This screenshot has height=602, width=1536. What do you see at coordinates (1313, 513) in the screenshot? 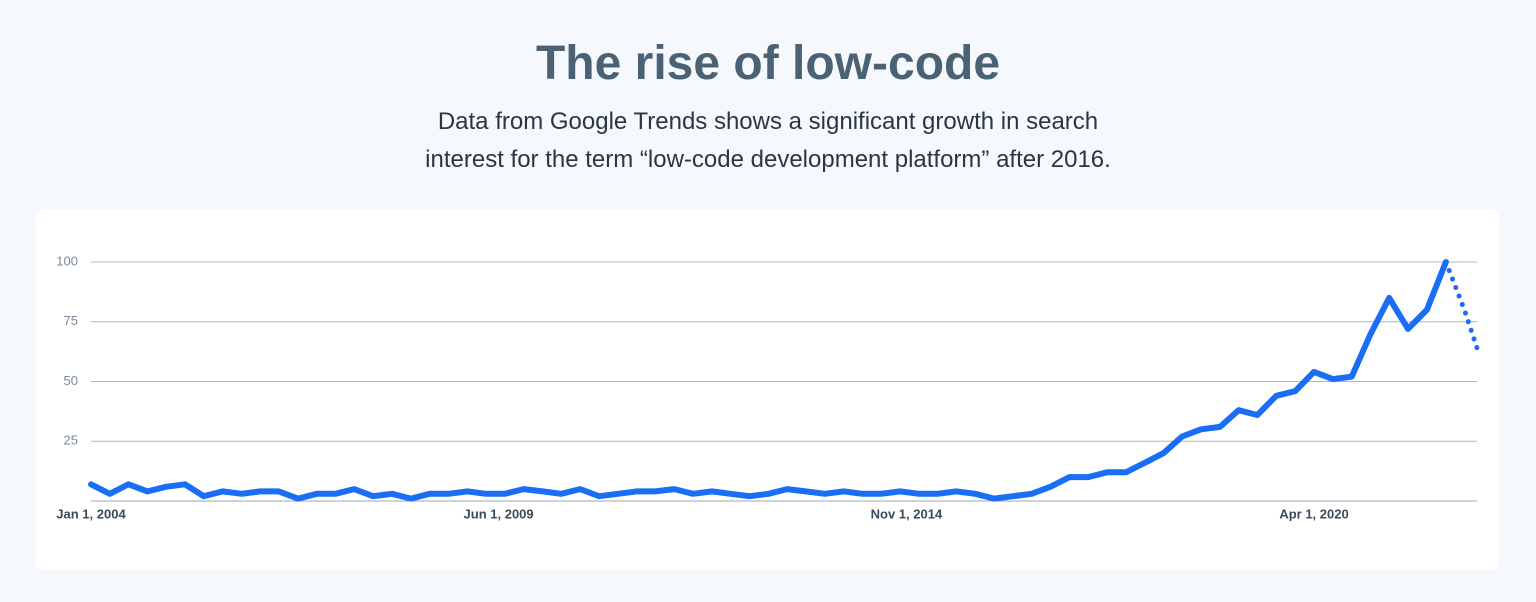
I see `x-tick-label: Apr 1, 2020` at bounding box center [1313, 513].